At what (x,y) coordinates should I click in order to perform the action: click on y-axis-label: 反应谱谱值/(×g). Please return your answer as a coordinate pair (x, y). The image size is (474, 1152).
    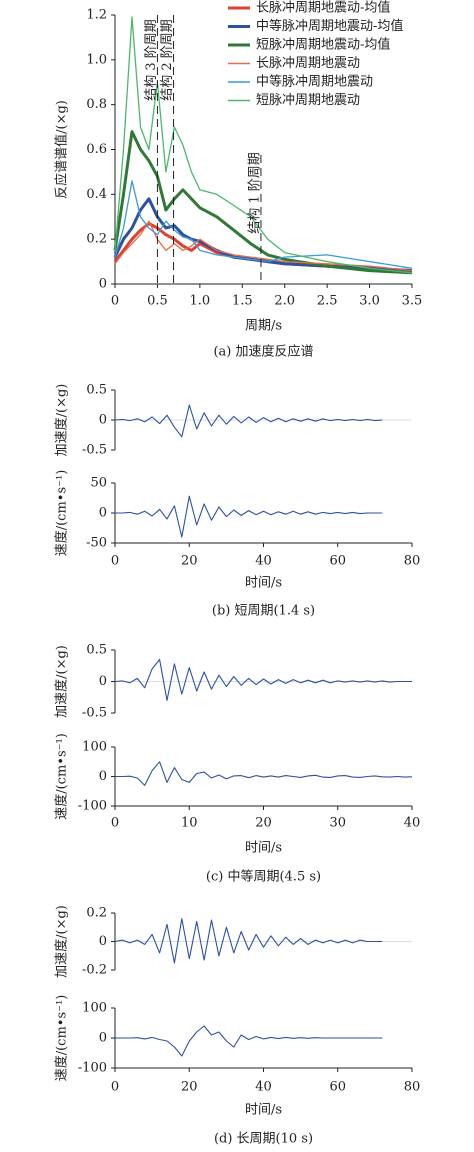
    Looking at the image, I should click on (62, 149).